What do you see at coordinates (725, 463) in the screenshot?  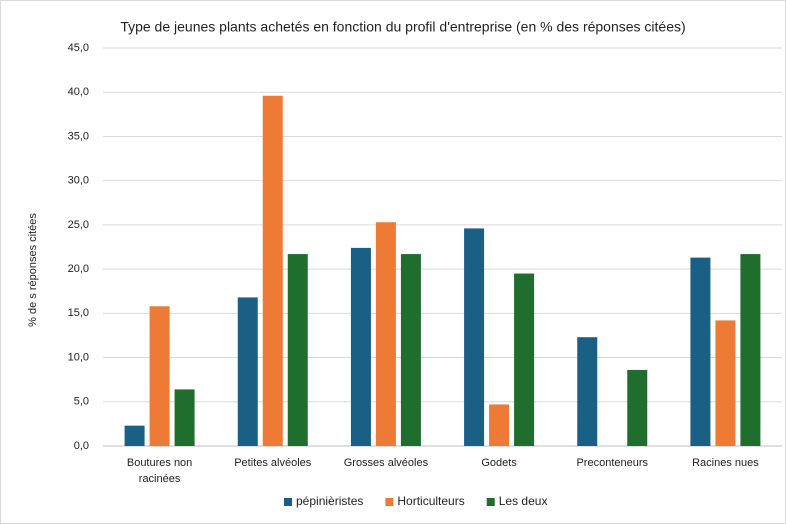 I see `x-tick-label: Racines nues` at bounding box center [725, 463].